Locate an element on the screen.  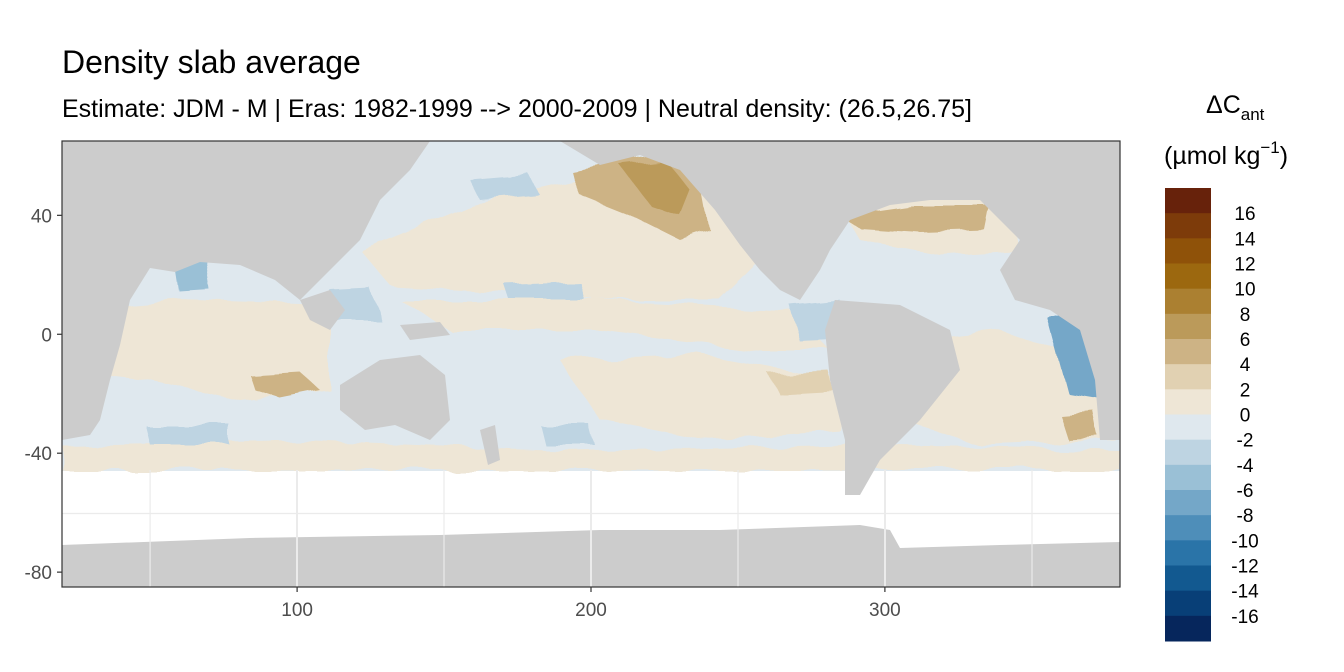
legend-label: 10 is located at coordinates (1244, 290).